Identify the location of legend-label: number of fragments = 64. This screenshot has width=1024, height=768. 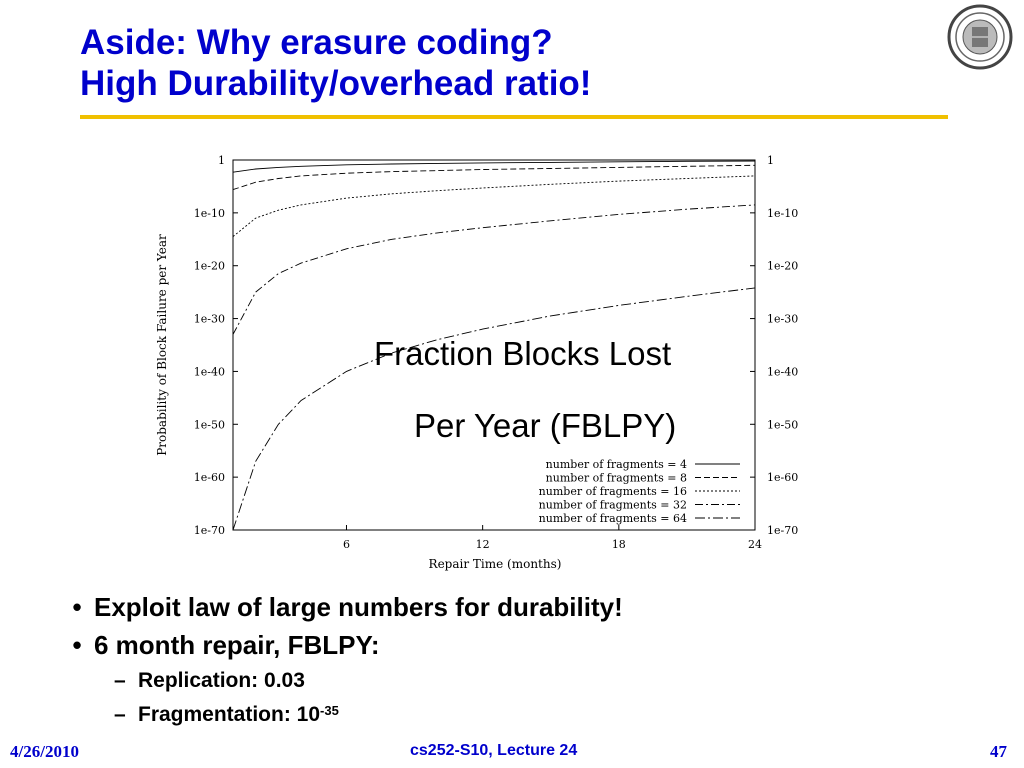
(613, 518).